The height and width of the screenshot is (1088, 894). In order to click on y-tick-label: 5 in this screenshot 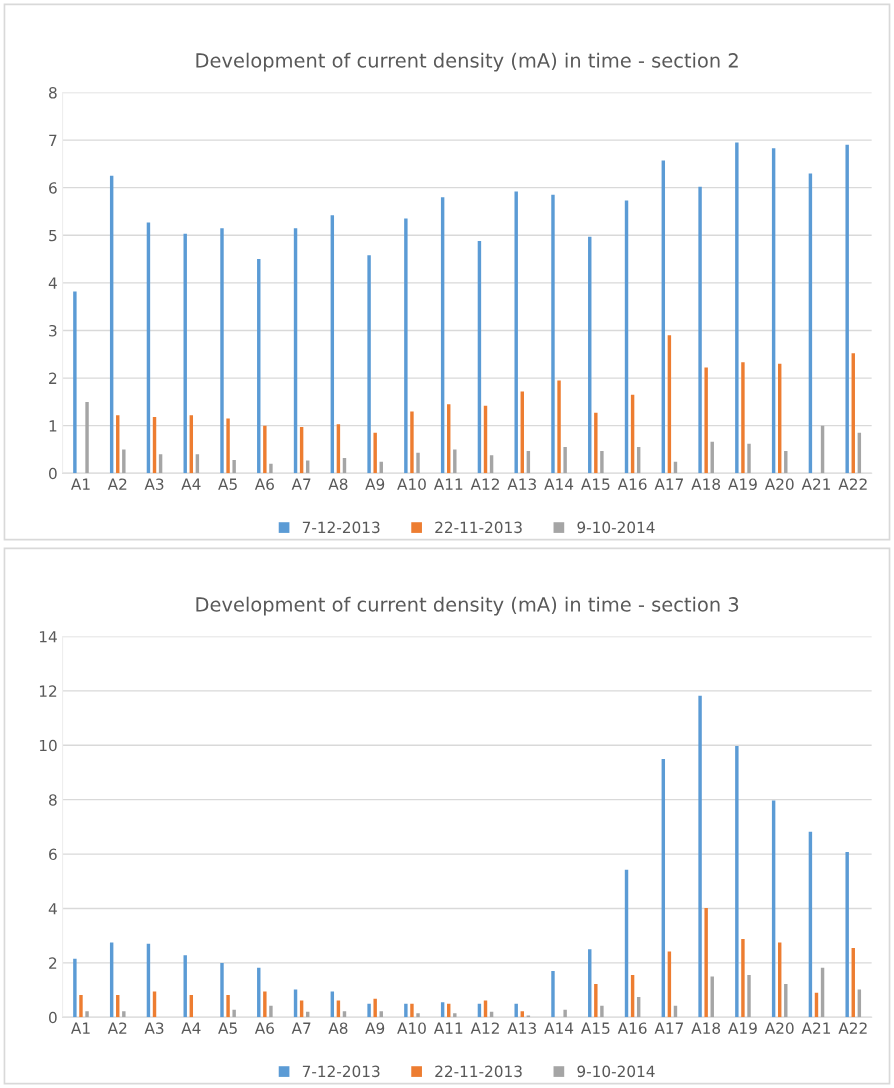, I will do `click(53, 235)`.